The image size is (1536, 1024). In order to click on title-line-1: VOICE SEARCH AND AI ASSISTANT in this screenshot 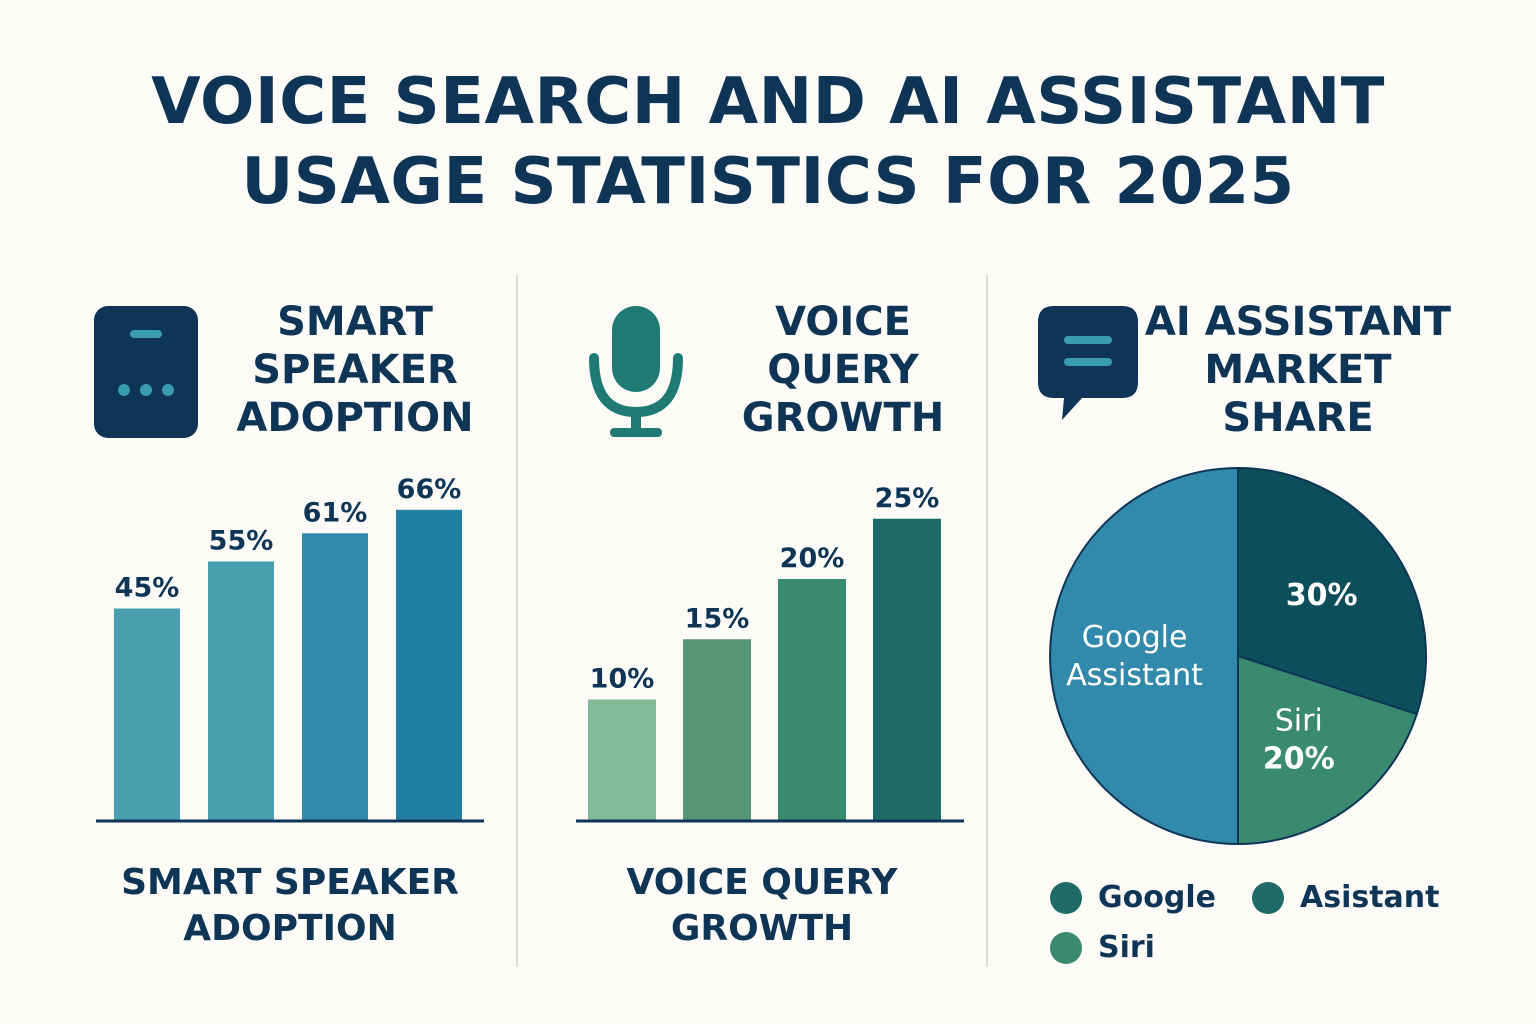, I will do `click(768, 102)`.